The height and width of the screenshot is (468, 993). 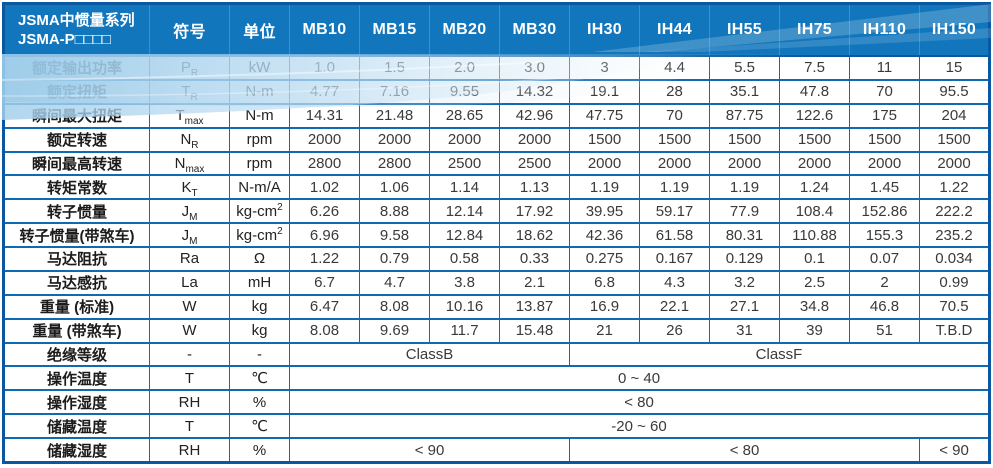 What do you see at coordinates (954, 330) in the screenshot?
I see `spec-value: T.B.D` at bounding box center [954, 330].